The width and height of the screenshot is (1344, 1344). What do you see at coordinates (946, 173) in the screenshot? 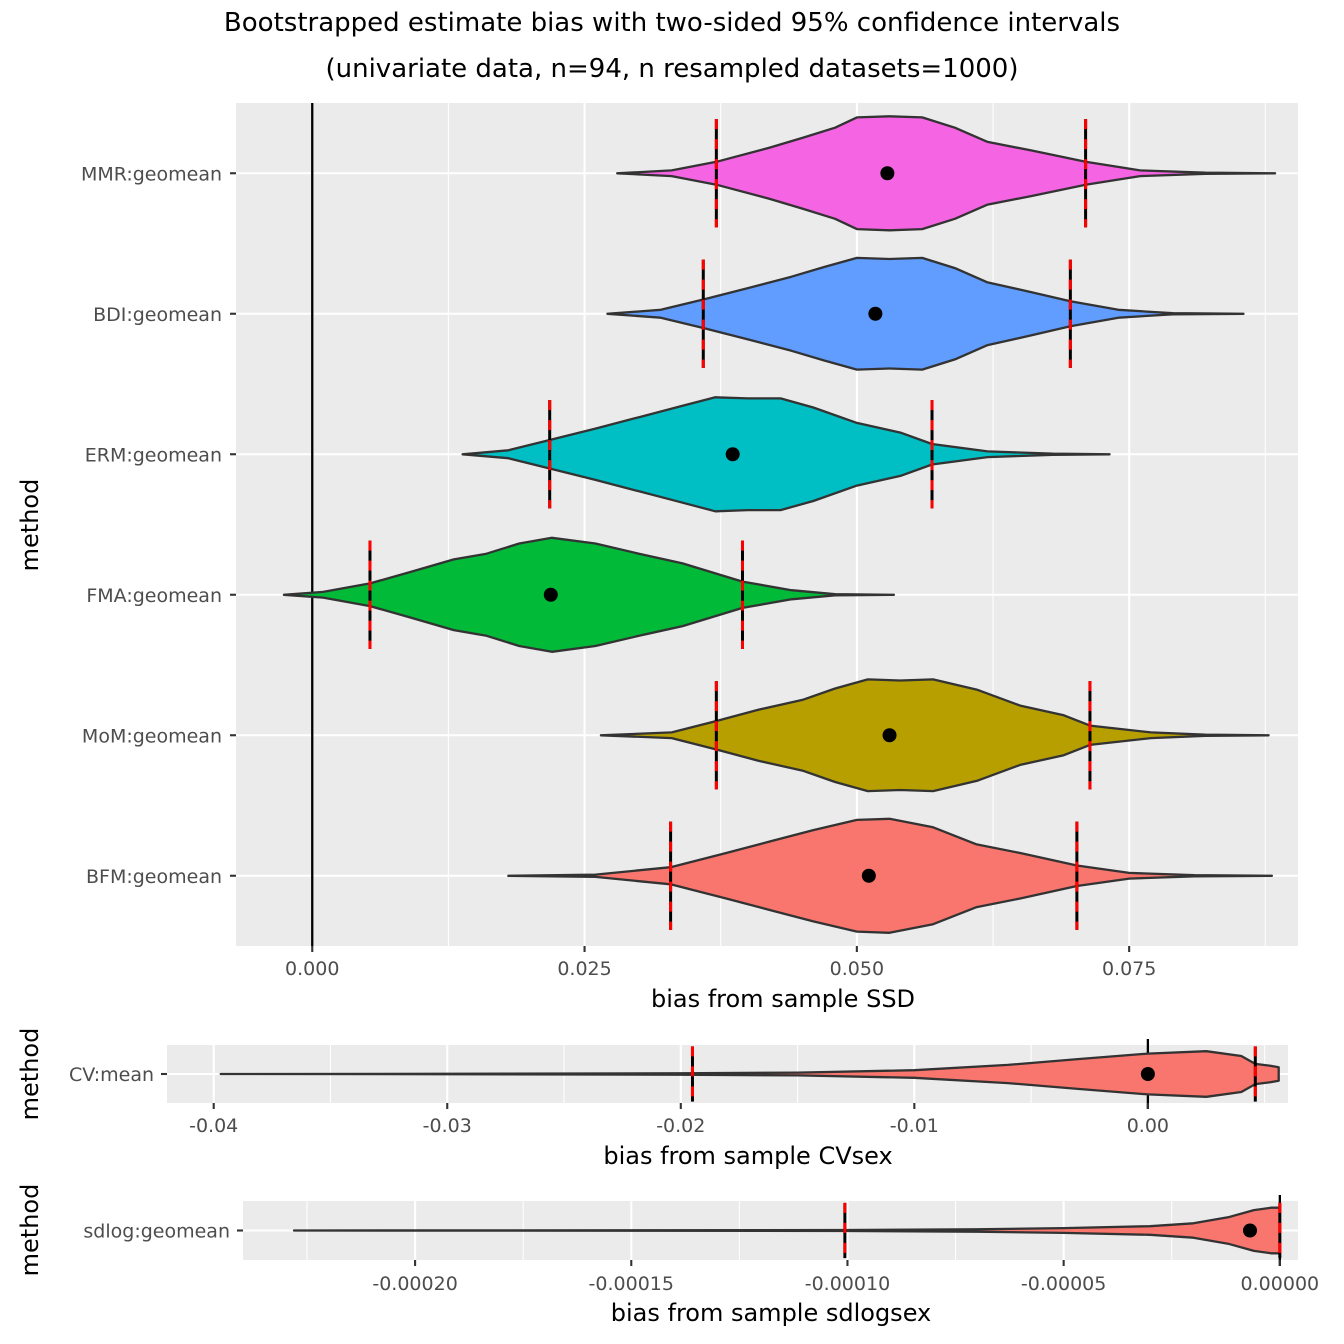
I see `violin-mmr-geomean` at bounding box center [946, 173].